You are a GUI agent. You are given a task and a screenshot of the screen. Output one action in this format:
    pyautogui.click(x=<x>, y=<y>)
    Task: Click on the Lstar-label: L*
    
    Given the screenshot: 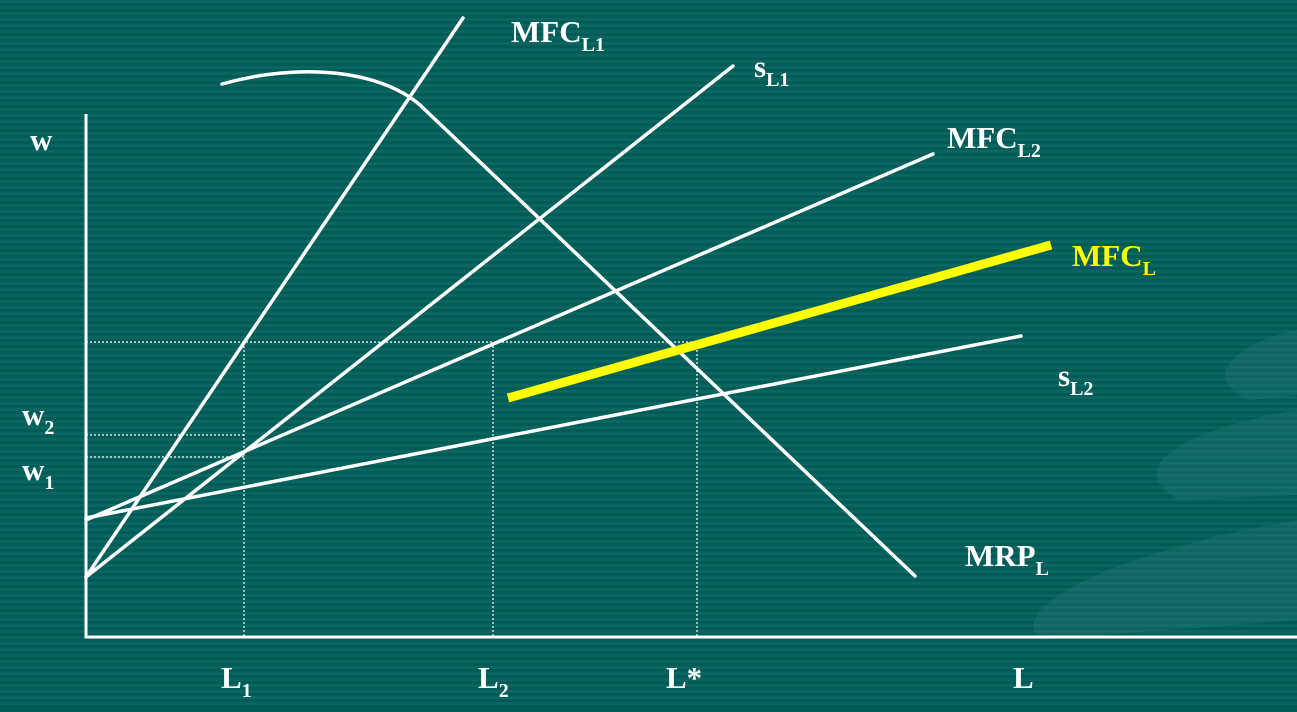 What is the action you would take?
    pyautogui.click(x=684, y=677)
    